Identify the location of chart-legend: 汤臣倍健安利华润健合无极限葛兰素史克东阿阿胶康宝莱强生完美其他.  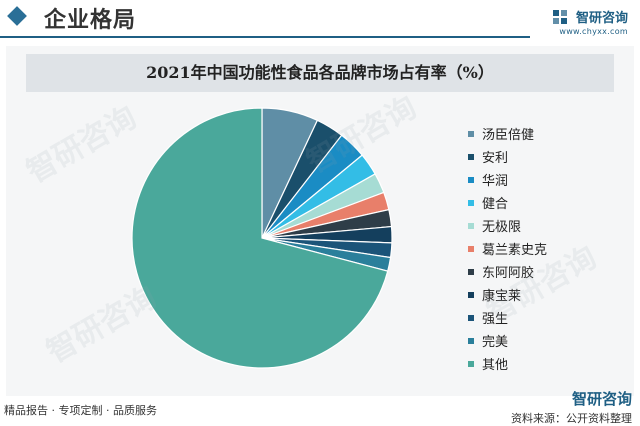
(507, 248).